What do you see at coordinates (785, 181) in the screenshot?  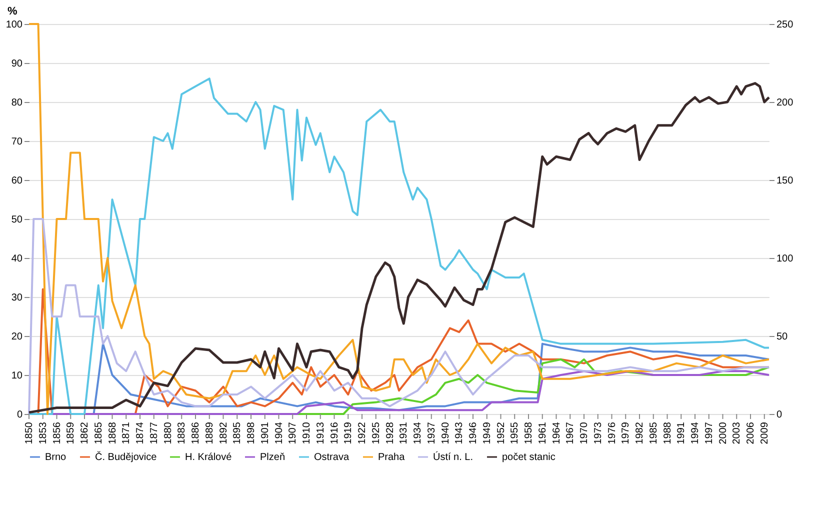 I see `y2-tick-label: 150` at bounding box center [785, 181].